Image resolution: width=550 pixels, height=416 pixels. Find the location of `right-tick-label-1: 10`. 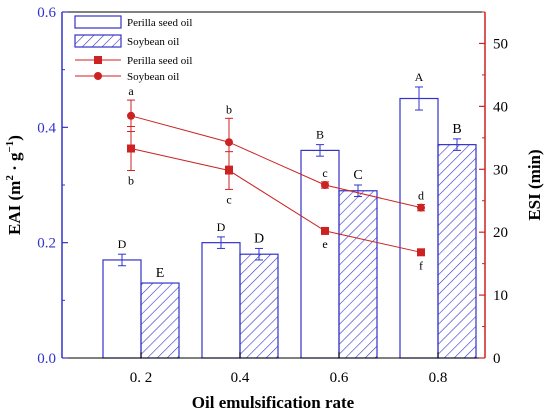

right-tick-label-1: 10 is located at coordinates (500, 296).